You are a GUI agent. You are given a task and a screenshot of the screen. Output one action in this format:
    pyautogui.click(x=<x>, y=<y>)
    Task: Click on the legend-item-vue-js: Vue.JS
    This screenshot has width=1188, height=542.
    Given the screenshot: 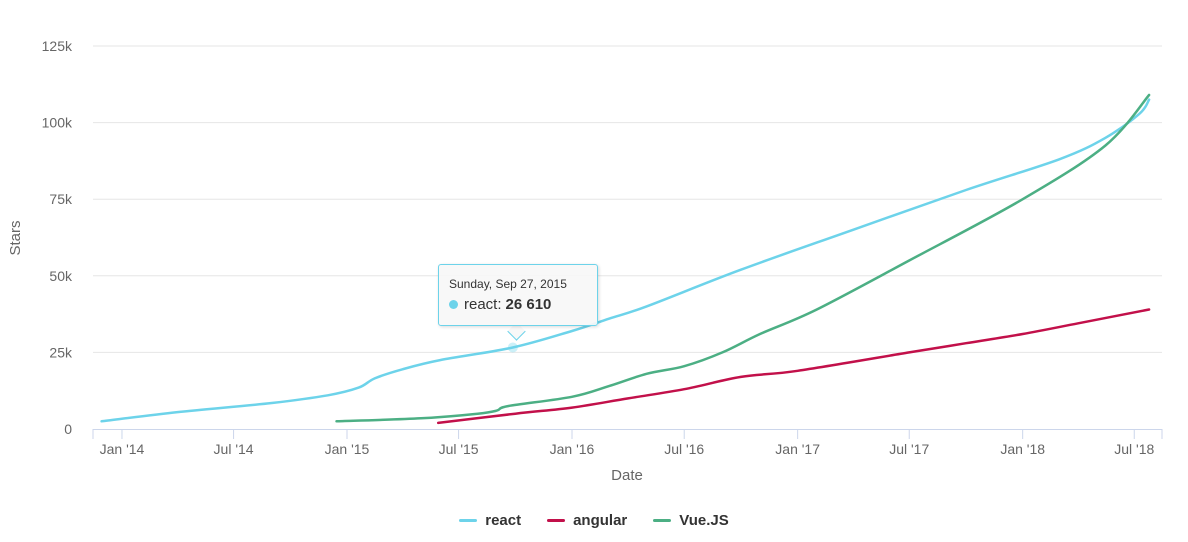 What is the action you would take?
    pyautogui.click(x=691, y=520)
    